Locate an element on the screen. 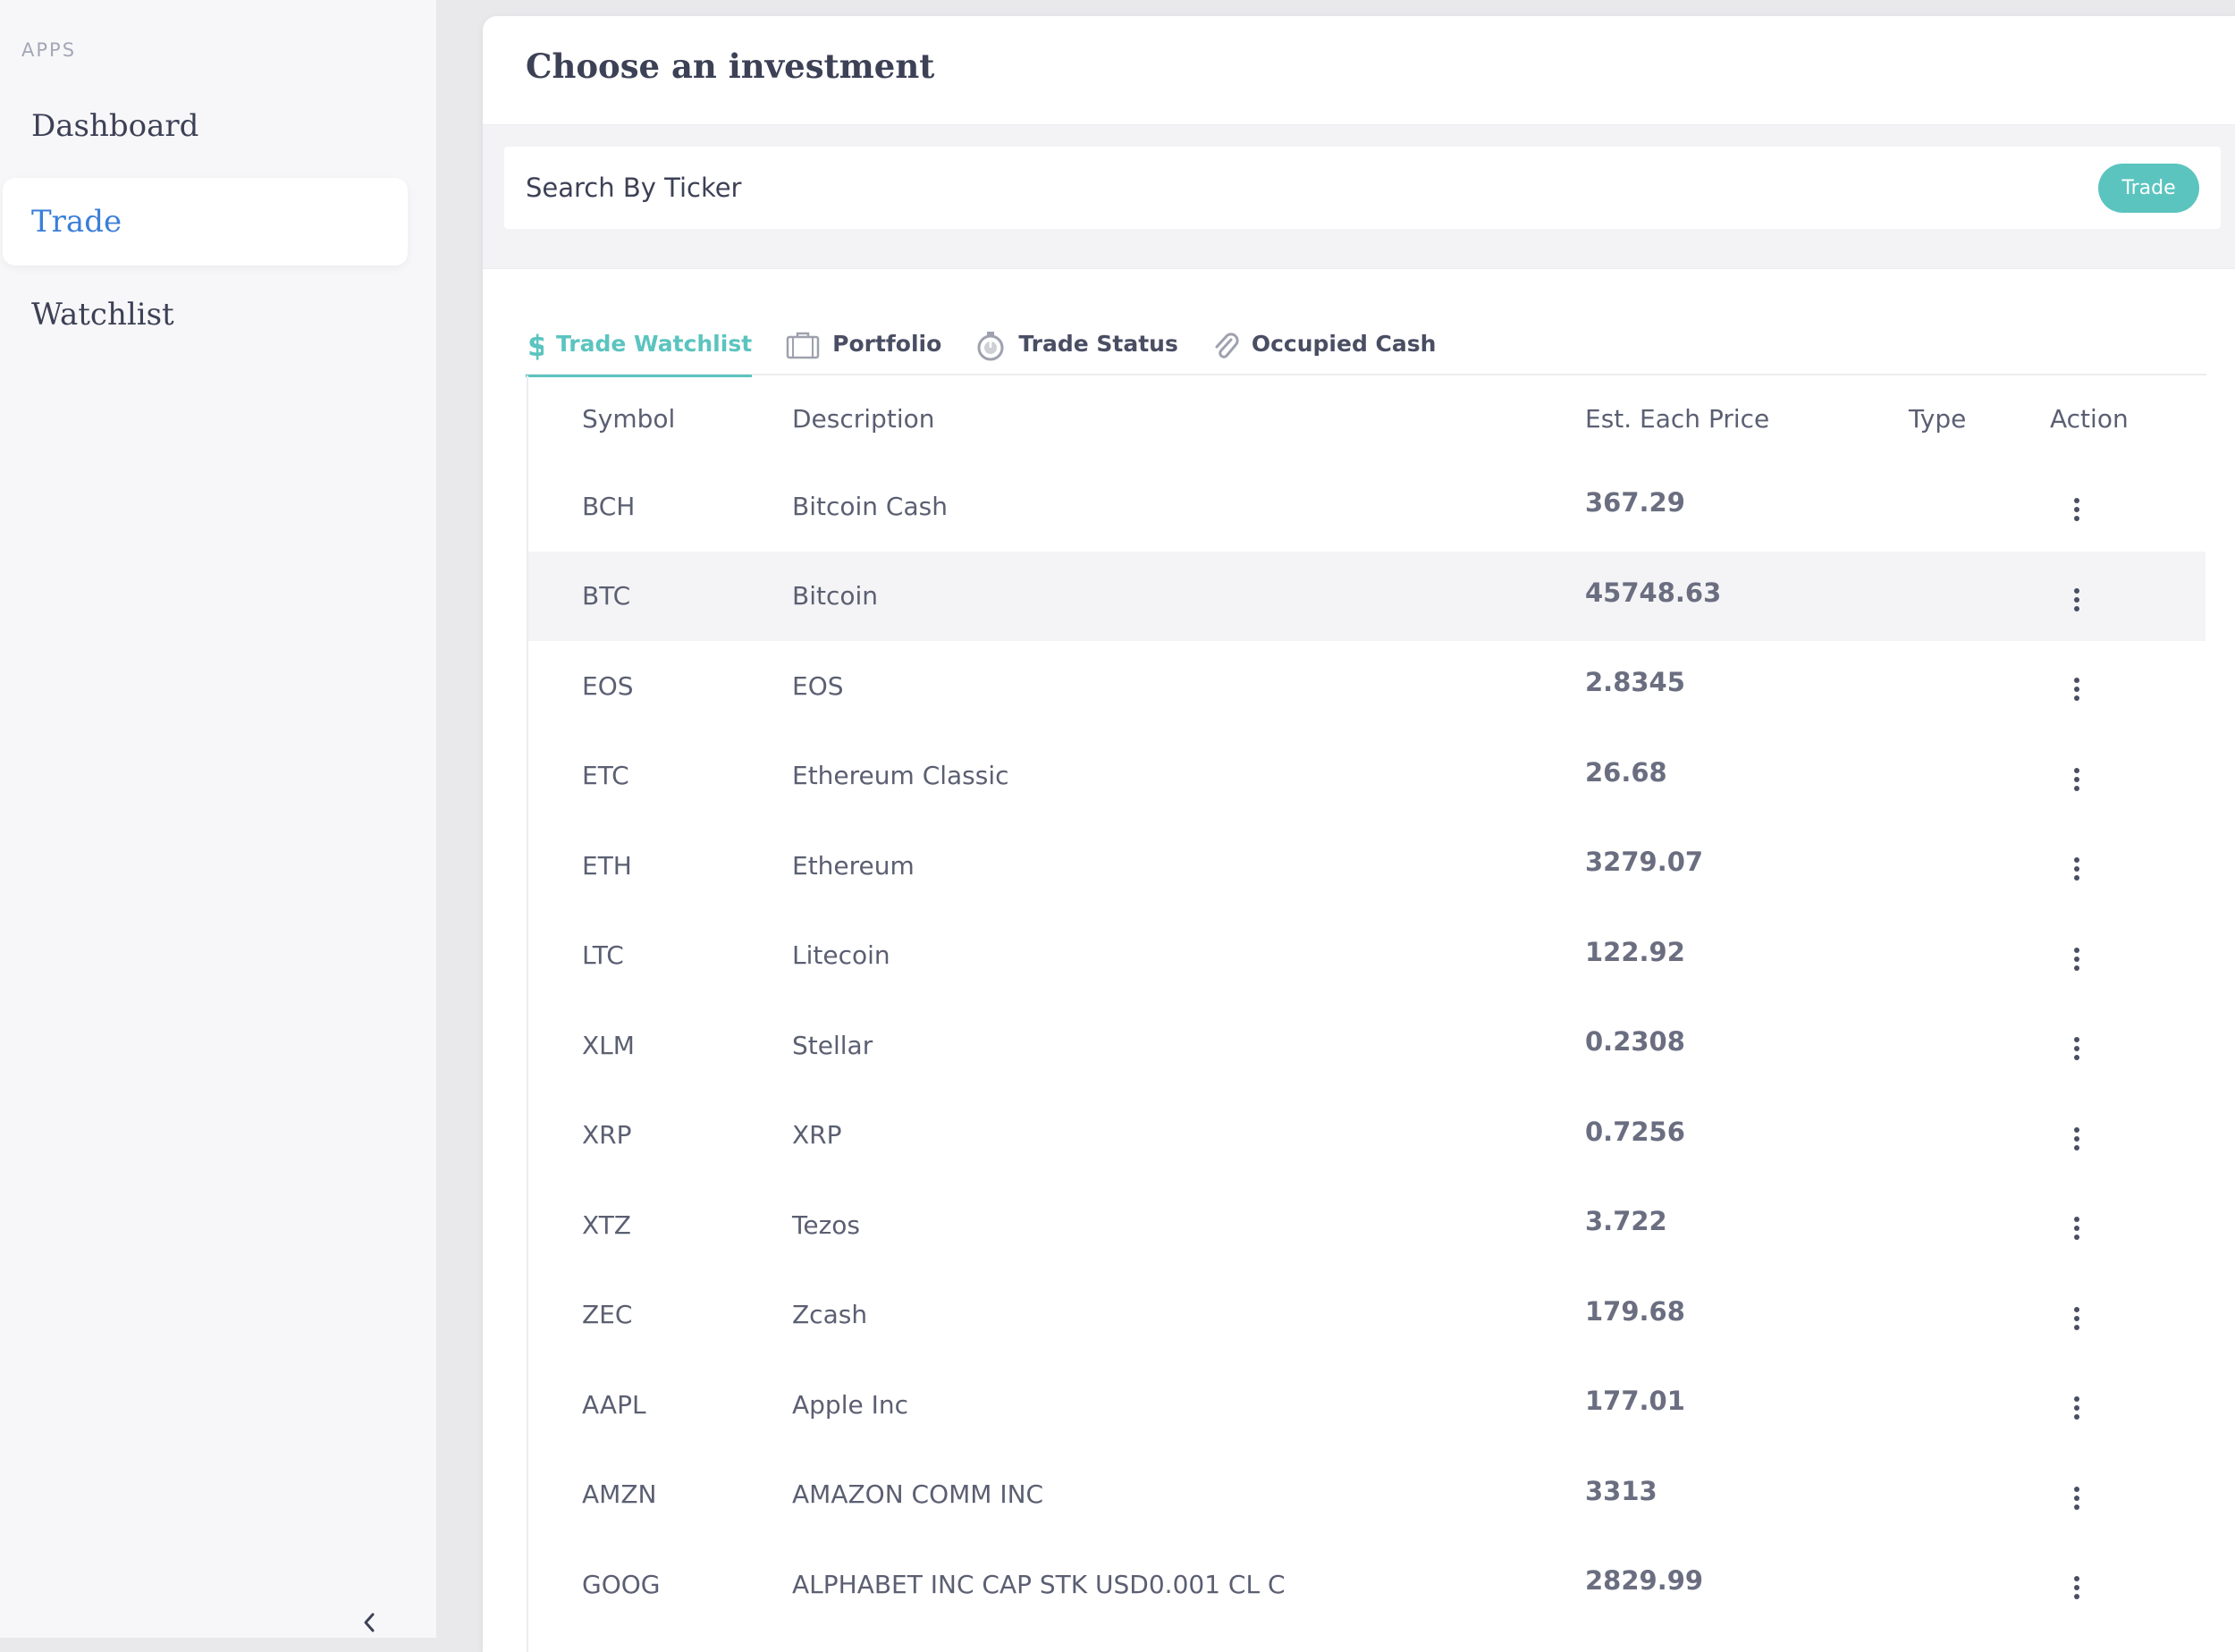 The width and height of the screenshot is (2235, 1652). column-header-price: Est. Each Price is located at coordinates (1677, 418).